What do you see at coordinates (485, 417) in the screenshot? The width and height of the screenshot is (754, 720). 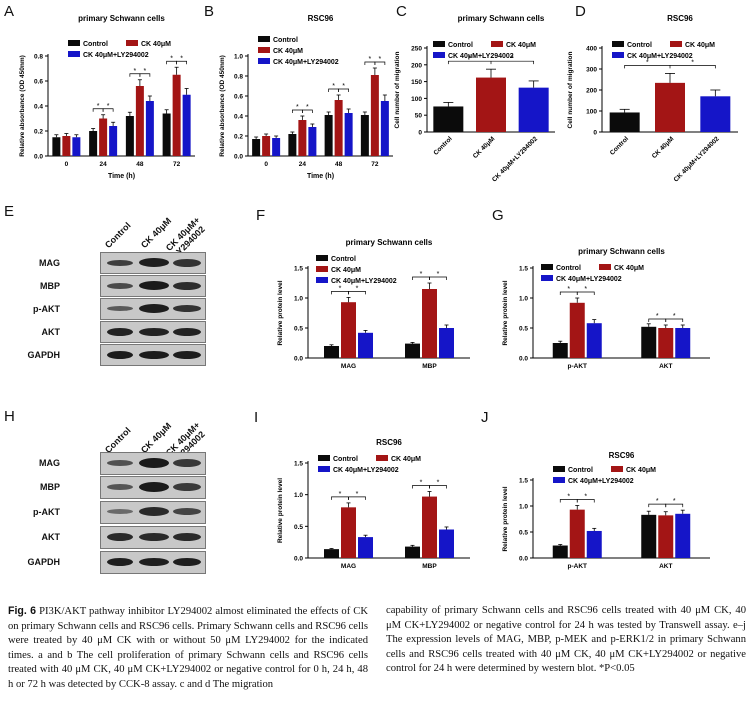 I see `panel-label-j: J` at bounding box center [485, 417].